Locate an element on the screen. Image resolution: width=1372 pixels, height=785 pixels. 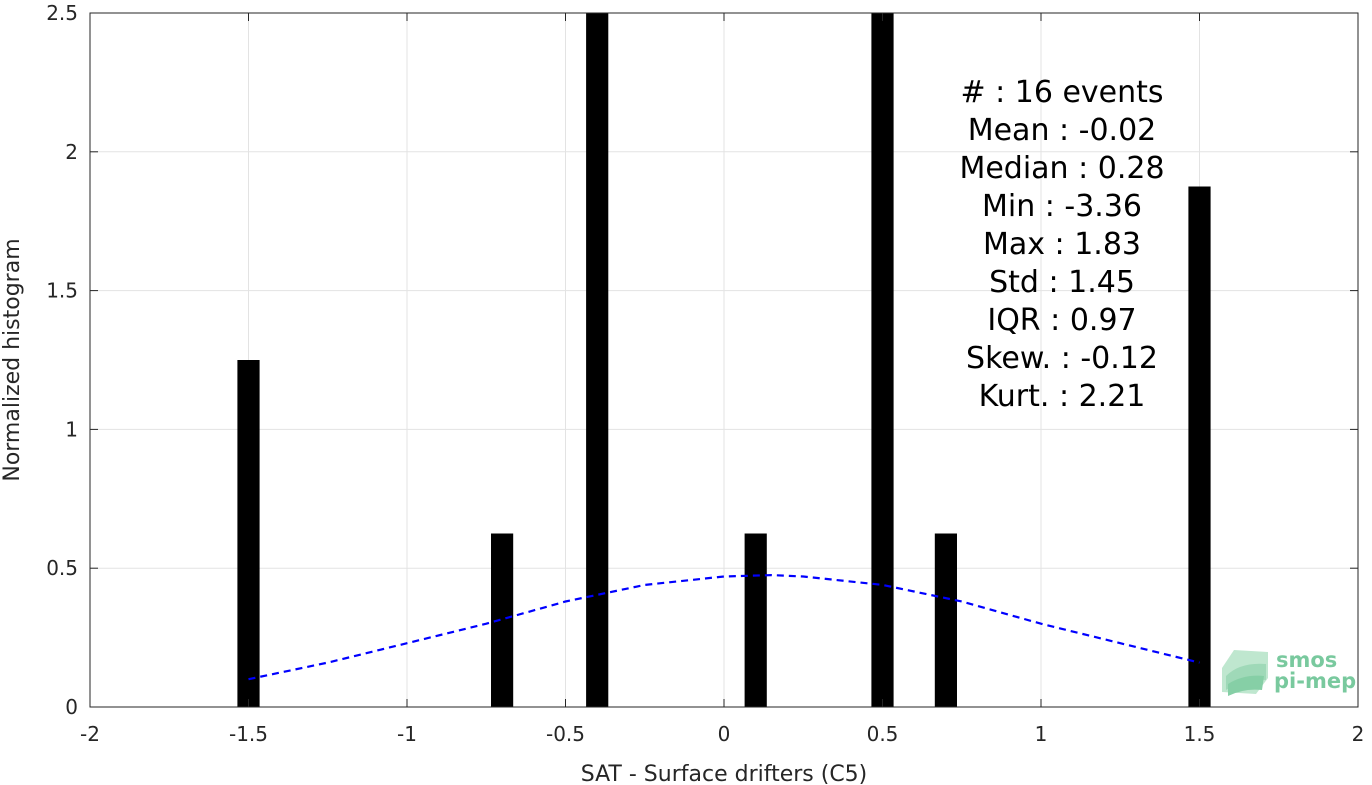
stat-line-6: IQR : 0.97 is located at coordinates (1061, 320).